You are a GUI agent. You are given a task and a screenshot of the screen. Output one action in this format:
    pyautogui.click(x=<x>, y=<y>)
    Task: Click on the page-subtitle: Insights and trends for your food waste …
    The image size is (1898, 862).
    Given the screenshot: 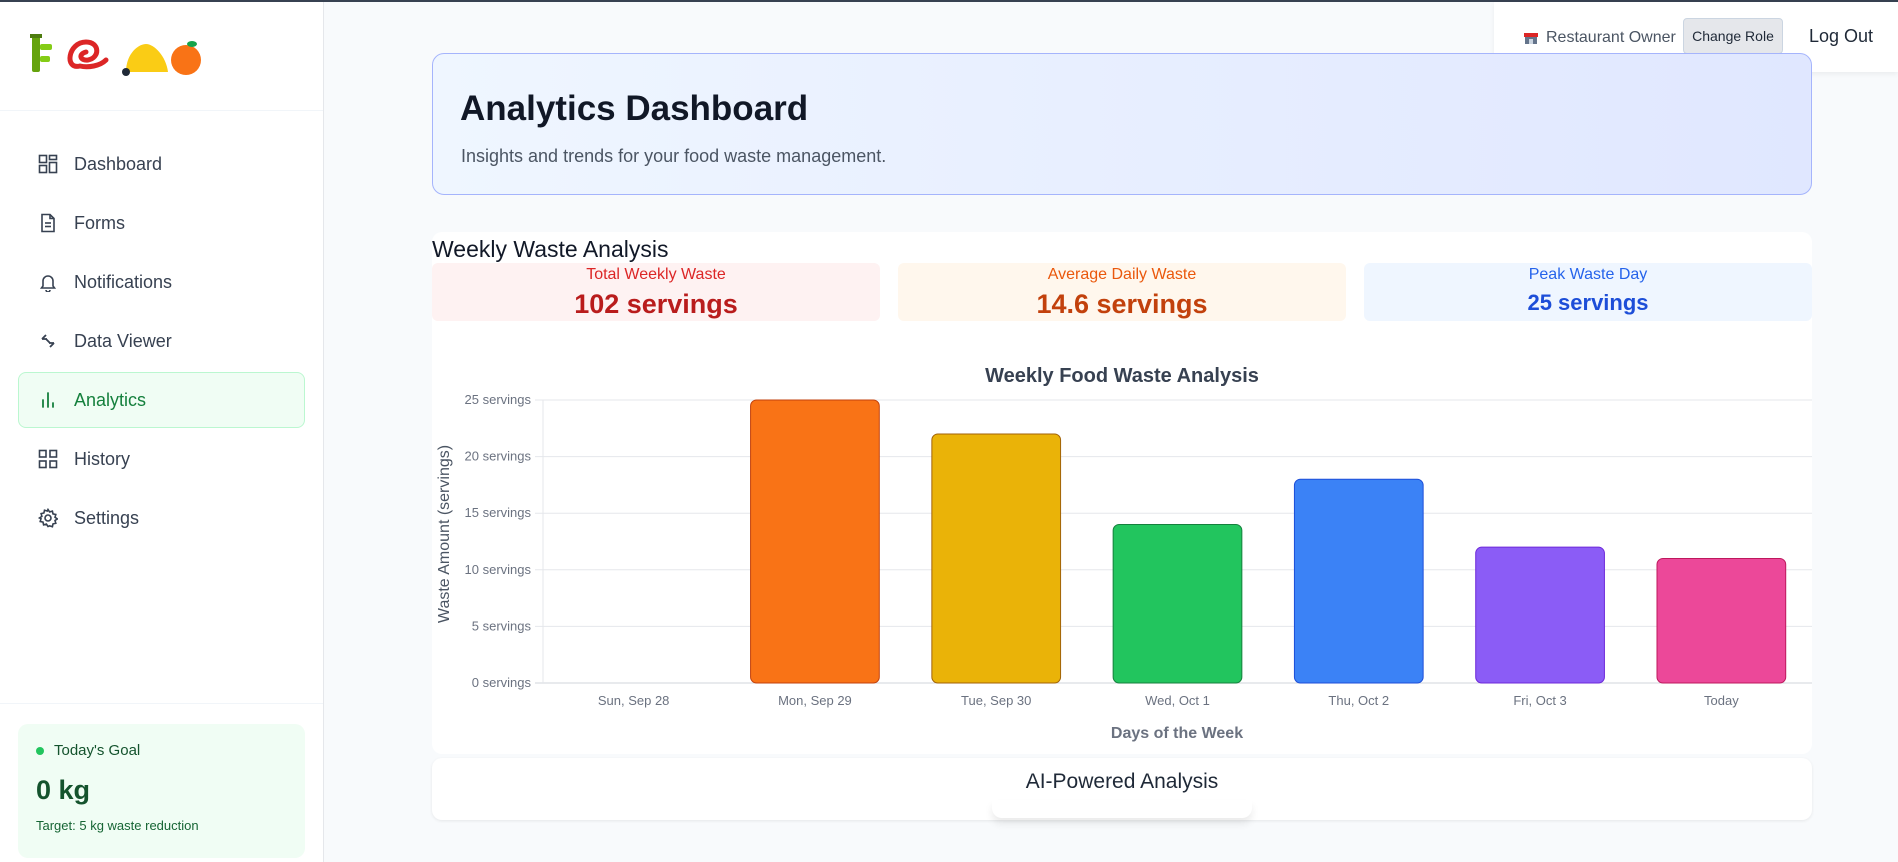 What is the action you would take?
    pyautogui.click(x=674, y=156)
    